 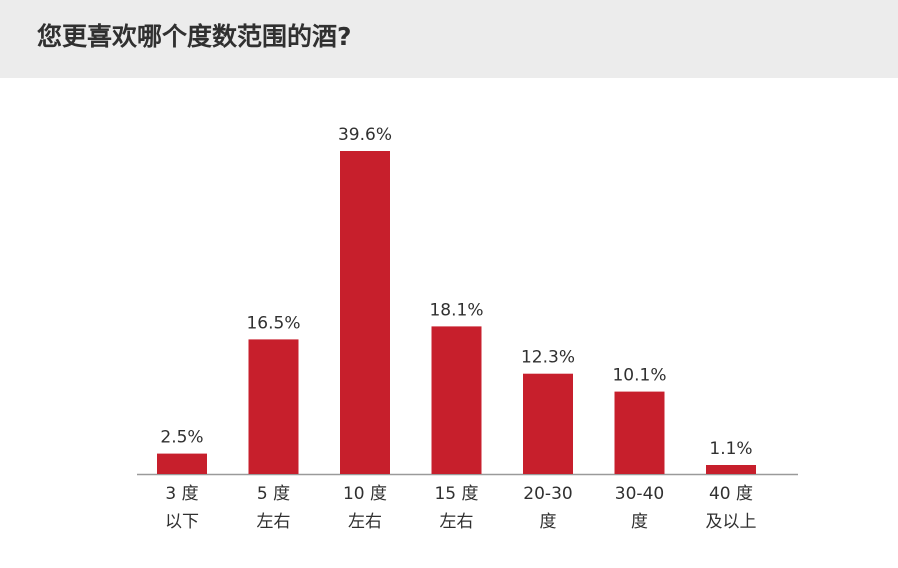 What do you see at coordinates (730, 449) in the screenshot?
I see `value-label-7: 1.1%` at bounding box center [730, 449].